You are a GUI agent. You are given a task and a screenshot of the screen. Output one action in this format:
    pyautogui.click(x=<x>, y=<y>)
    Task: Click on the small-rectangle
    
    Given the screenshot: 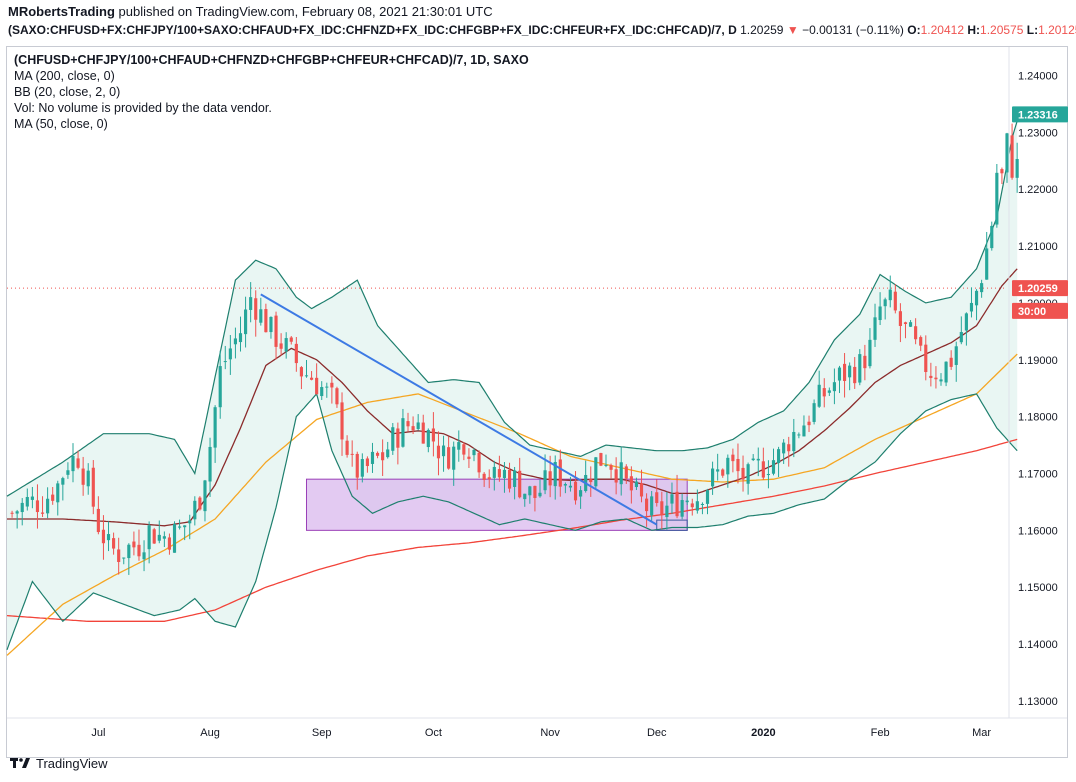 What is the action you would take?
    pyautogui.click(x=672, y=525)
    